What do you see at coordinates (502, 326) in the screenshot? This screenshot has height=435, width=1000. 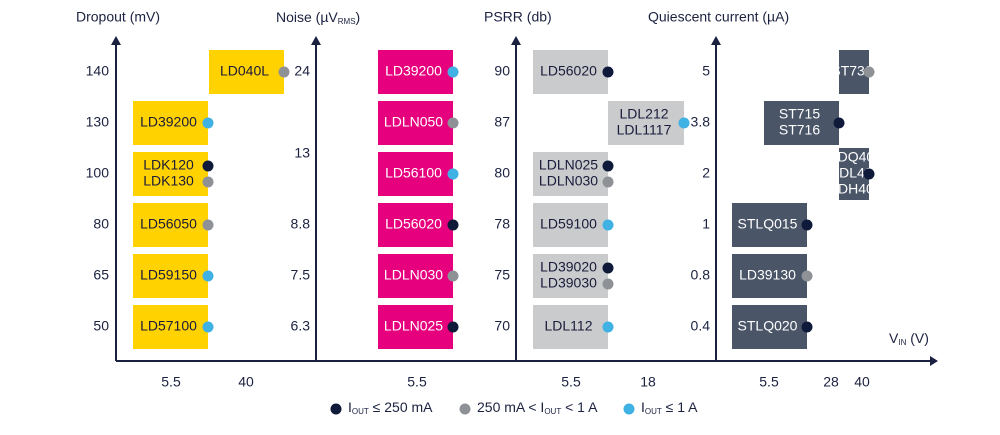 I see `y-tick-label: 70` at bounding box center [502, 326].